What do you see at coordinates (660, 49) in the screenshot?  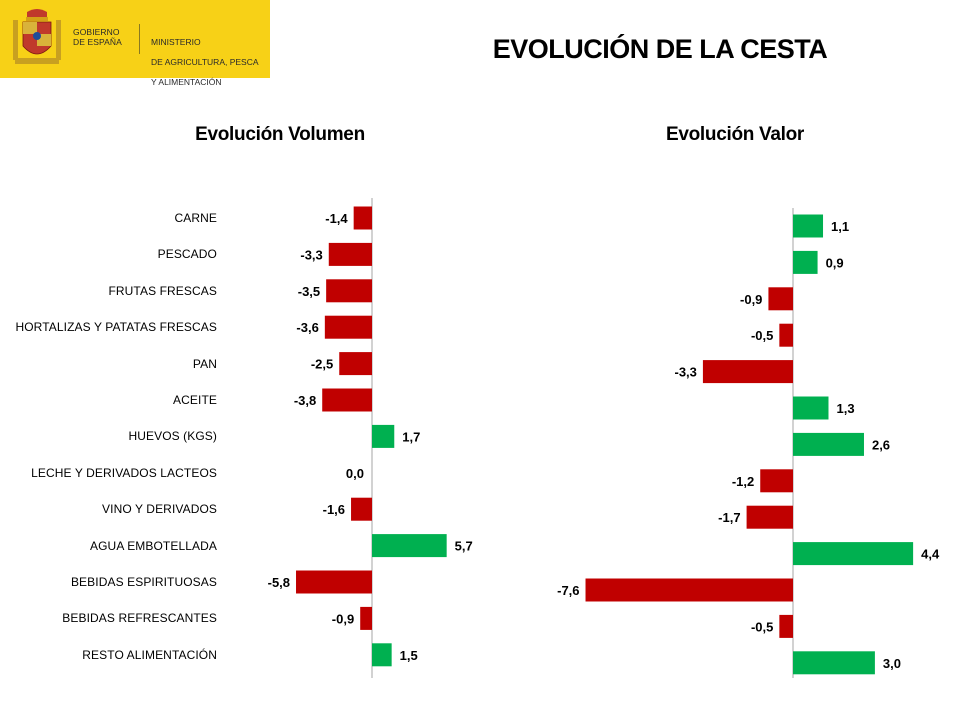 I see `page-title: EVOLUCIÓN DE LA CESTA` at bounding box center [660, 49].